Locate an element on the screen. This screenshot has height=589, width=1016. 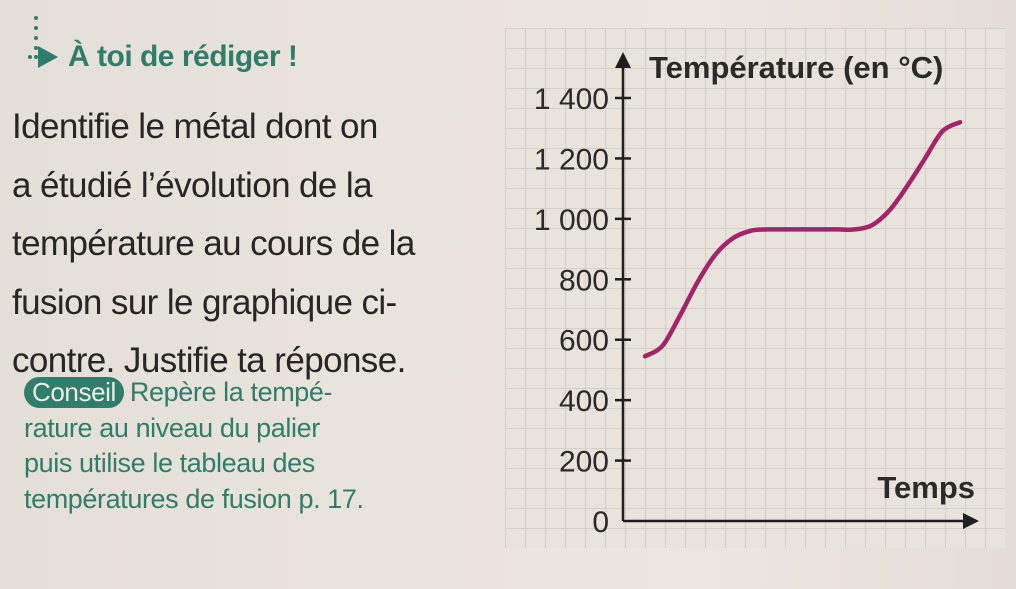
instruction-line: température au cours de la is located at coordinates (213, 243).